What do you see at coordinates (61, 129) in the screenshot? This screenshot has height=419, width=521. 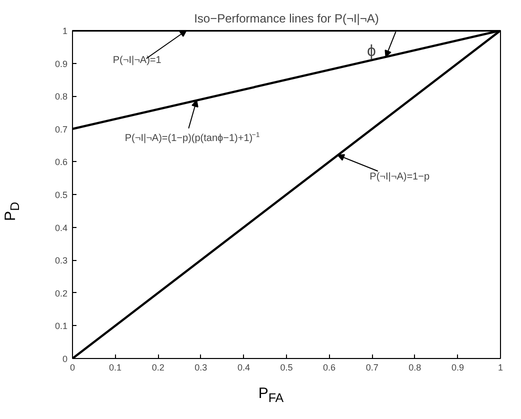 I see `y-tick-label: 0.7` at bounding box center [61, 129].